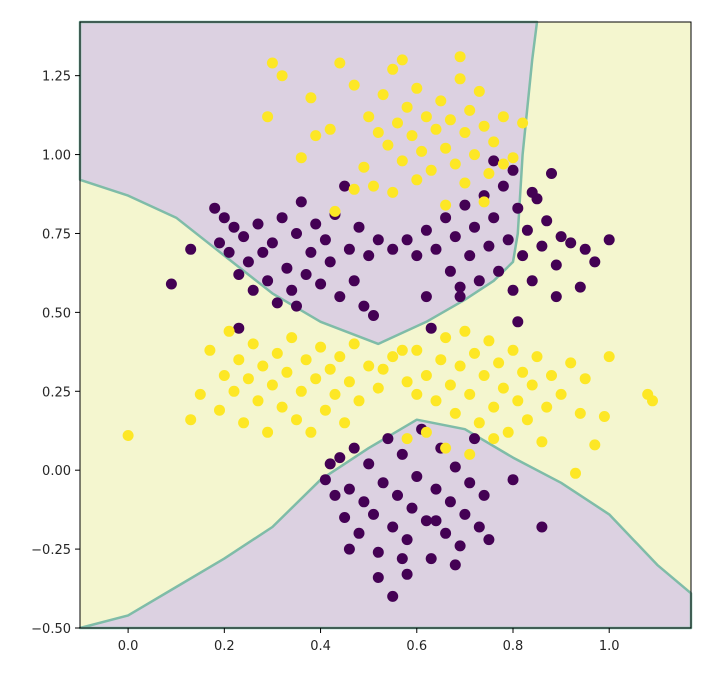  I want to click on y-tick-label: −0.25, so click(51, 550).